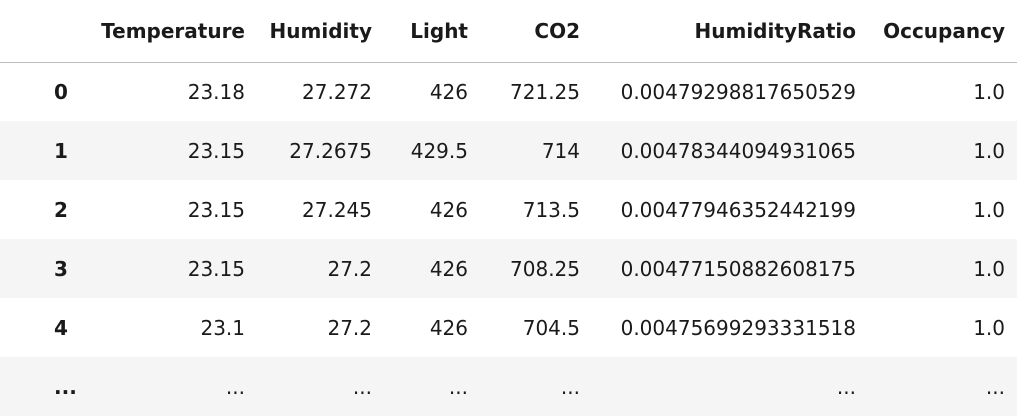 The width and height of the screenshot is (1024, 419). What do you see at coordinates (551, 327) in the screenshot?
I see `table-cell: 704.5` at bounding box center [551, 327].